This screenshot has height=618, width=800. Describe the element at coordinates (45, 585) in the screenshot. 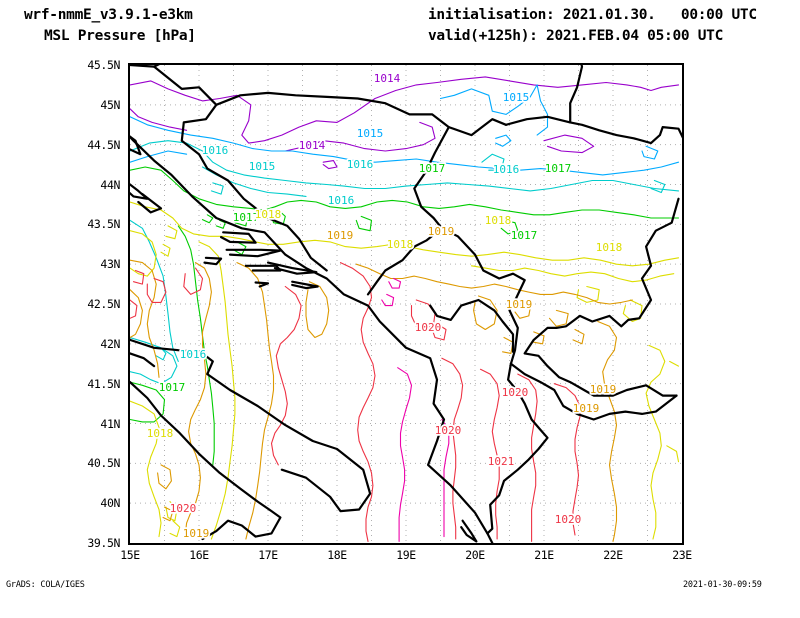

I see `grads-credit: GrADS: COLA/IGES` at that location.